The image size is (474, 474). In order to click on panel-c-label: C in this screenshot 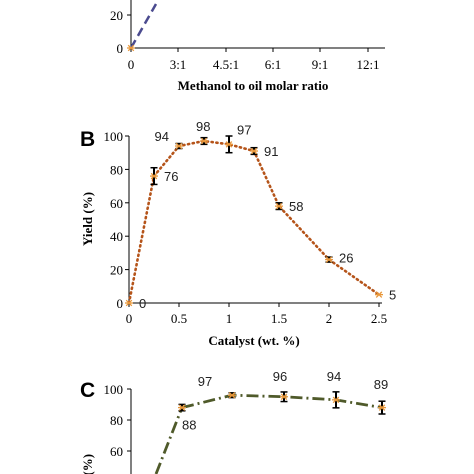, I will do `click(87, 390)`.